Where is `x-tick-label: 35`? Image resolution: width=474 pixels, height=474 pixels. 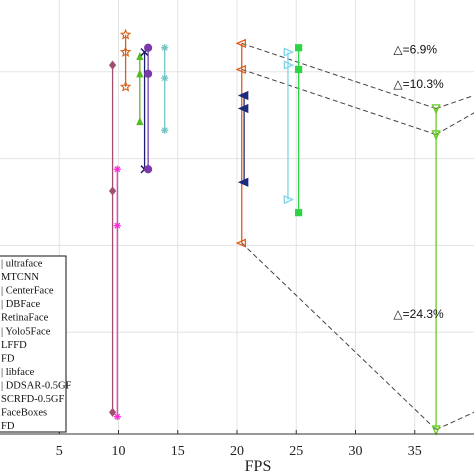 x-tick-label: 35 is located at coordinates (415, 451).